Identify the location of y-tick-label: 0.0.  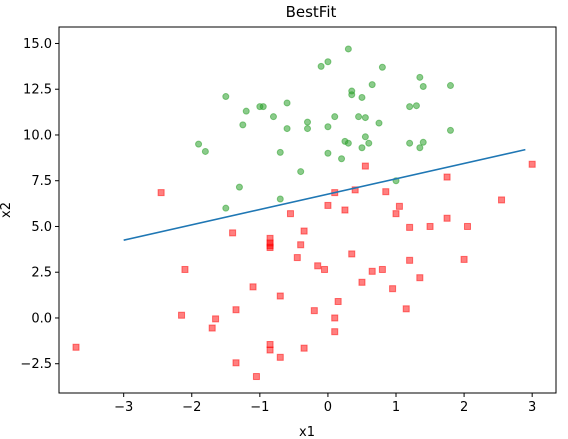
(41, 318).